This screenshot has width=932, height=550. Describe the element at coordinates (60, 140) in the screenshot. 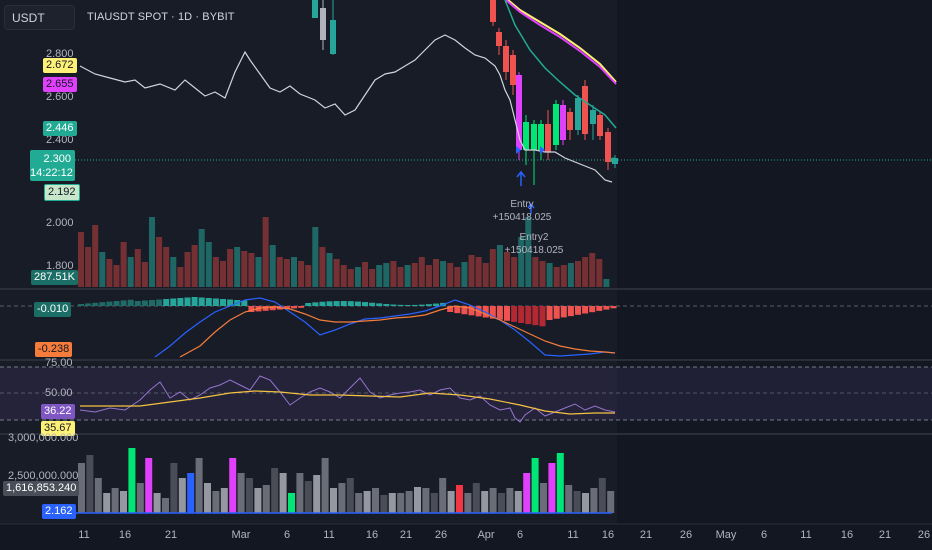

I see `price-tick-2400: 2.400` at that location.